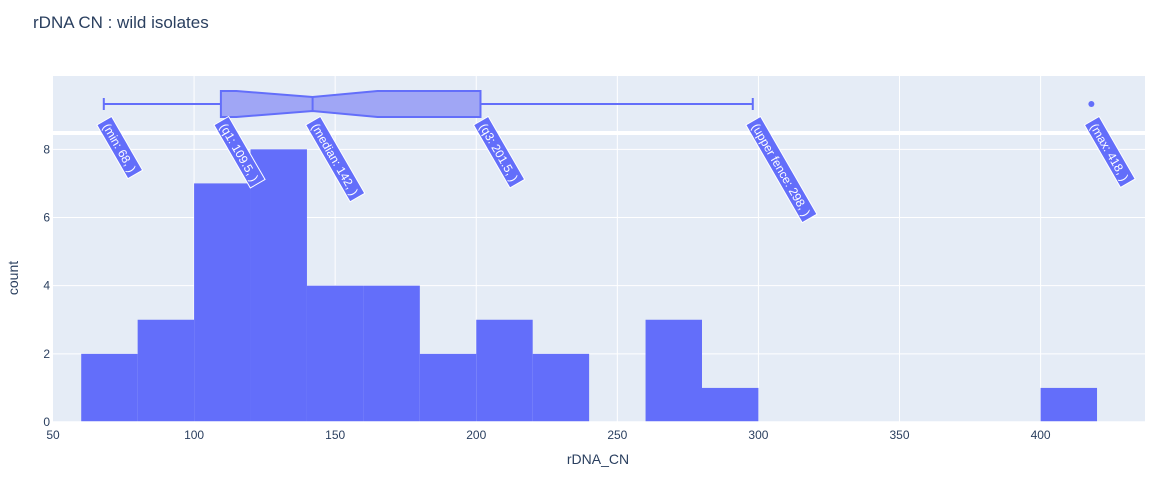  I want to click on x-tick-label: 100, so click(194, 435).